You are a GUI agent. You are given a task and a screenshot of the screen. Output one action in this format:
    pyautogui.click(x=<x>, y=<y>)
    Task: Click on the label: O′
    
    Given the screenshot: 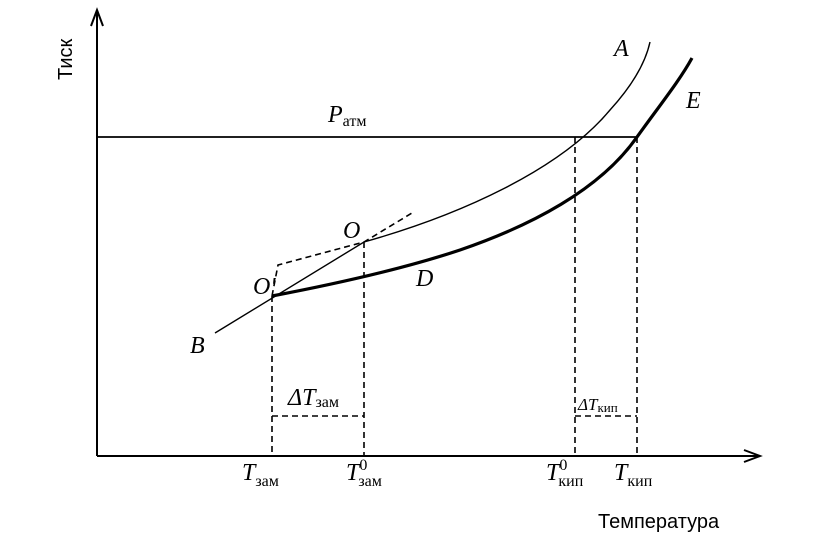 What is the action you would take?
    pyautogui.click(x=264, y=287)
    